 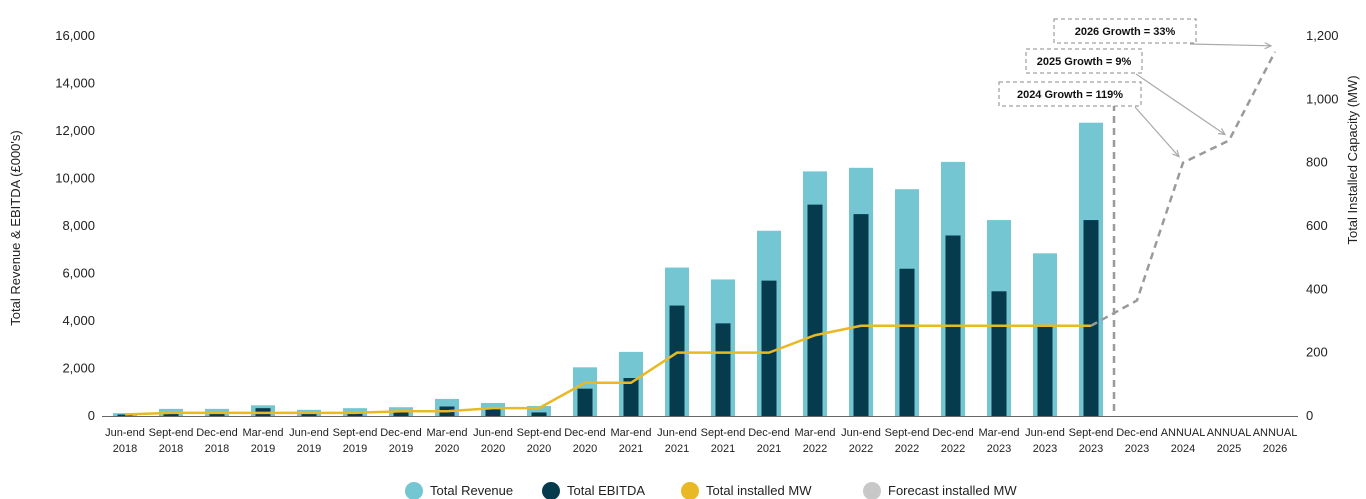 I want to click on legend-label: Forecast installed MW, so click(x=952, y=490).